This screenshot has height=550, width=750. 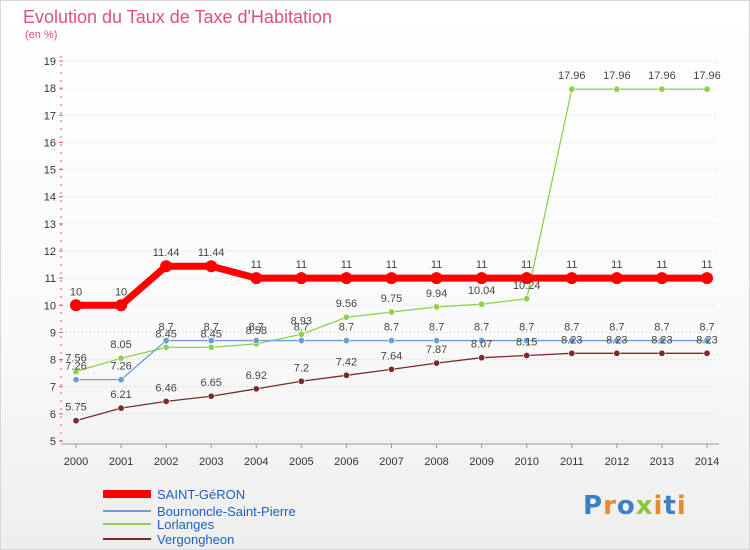 I want to click on y-tick-label: 15, so click(x=50, y=171).